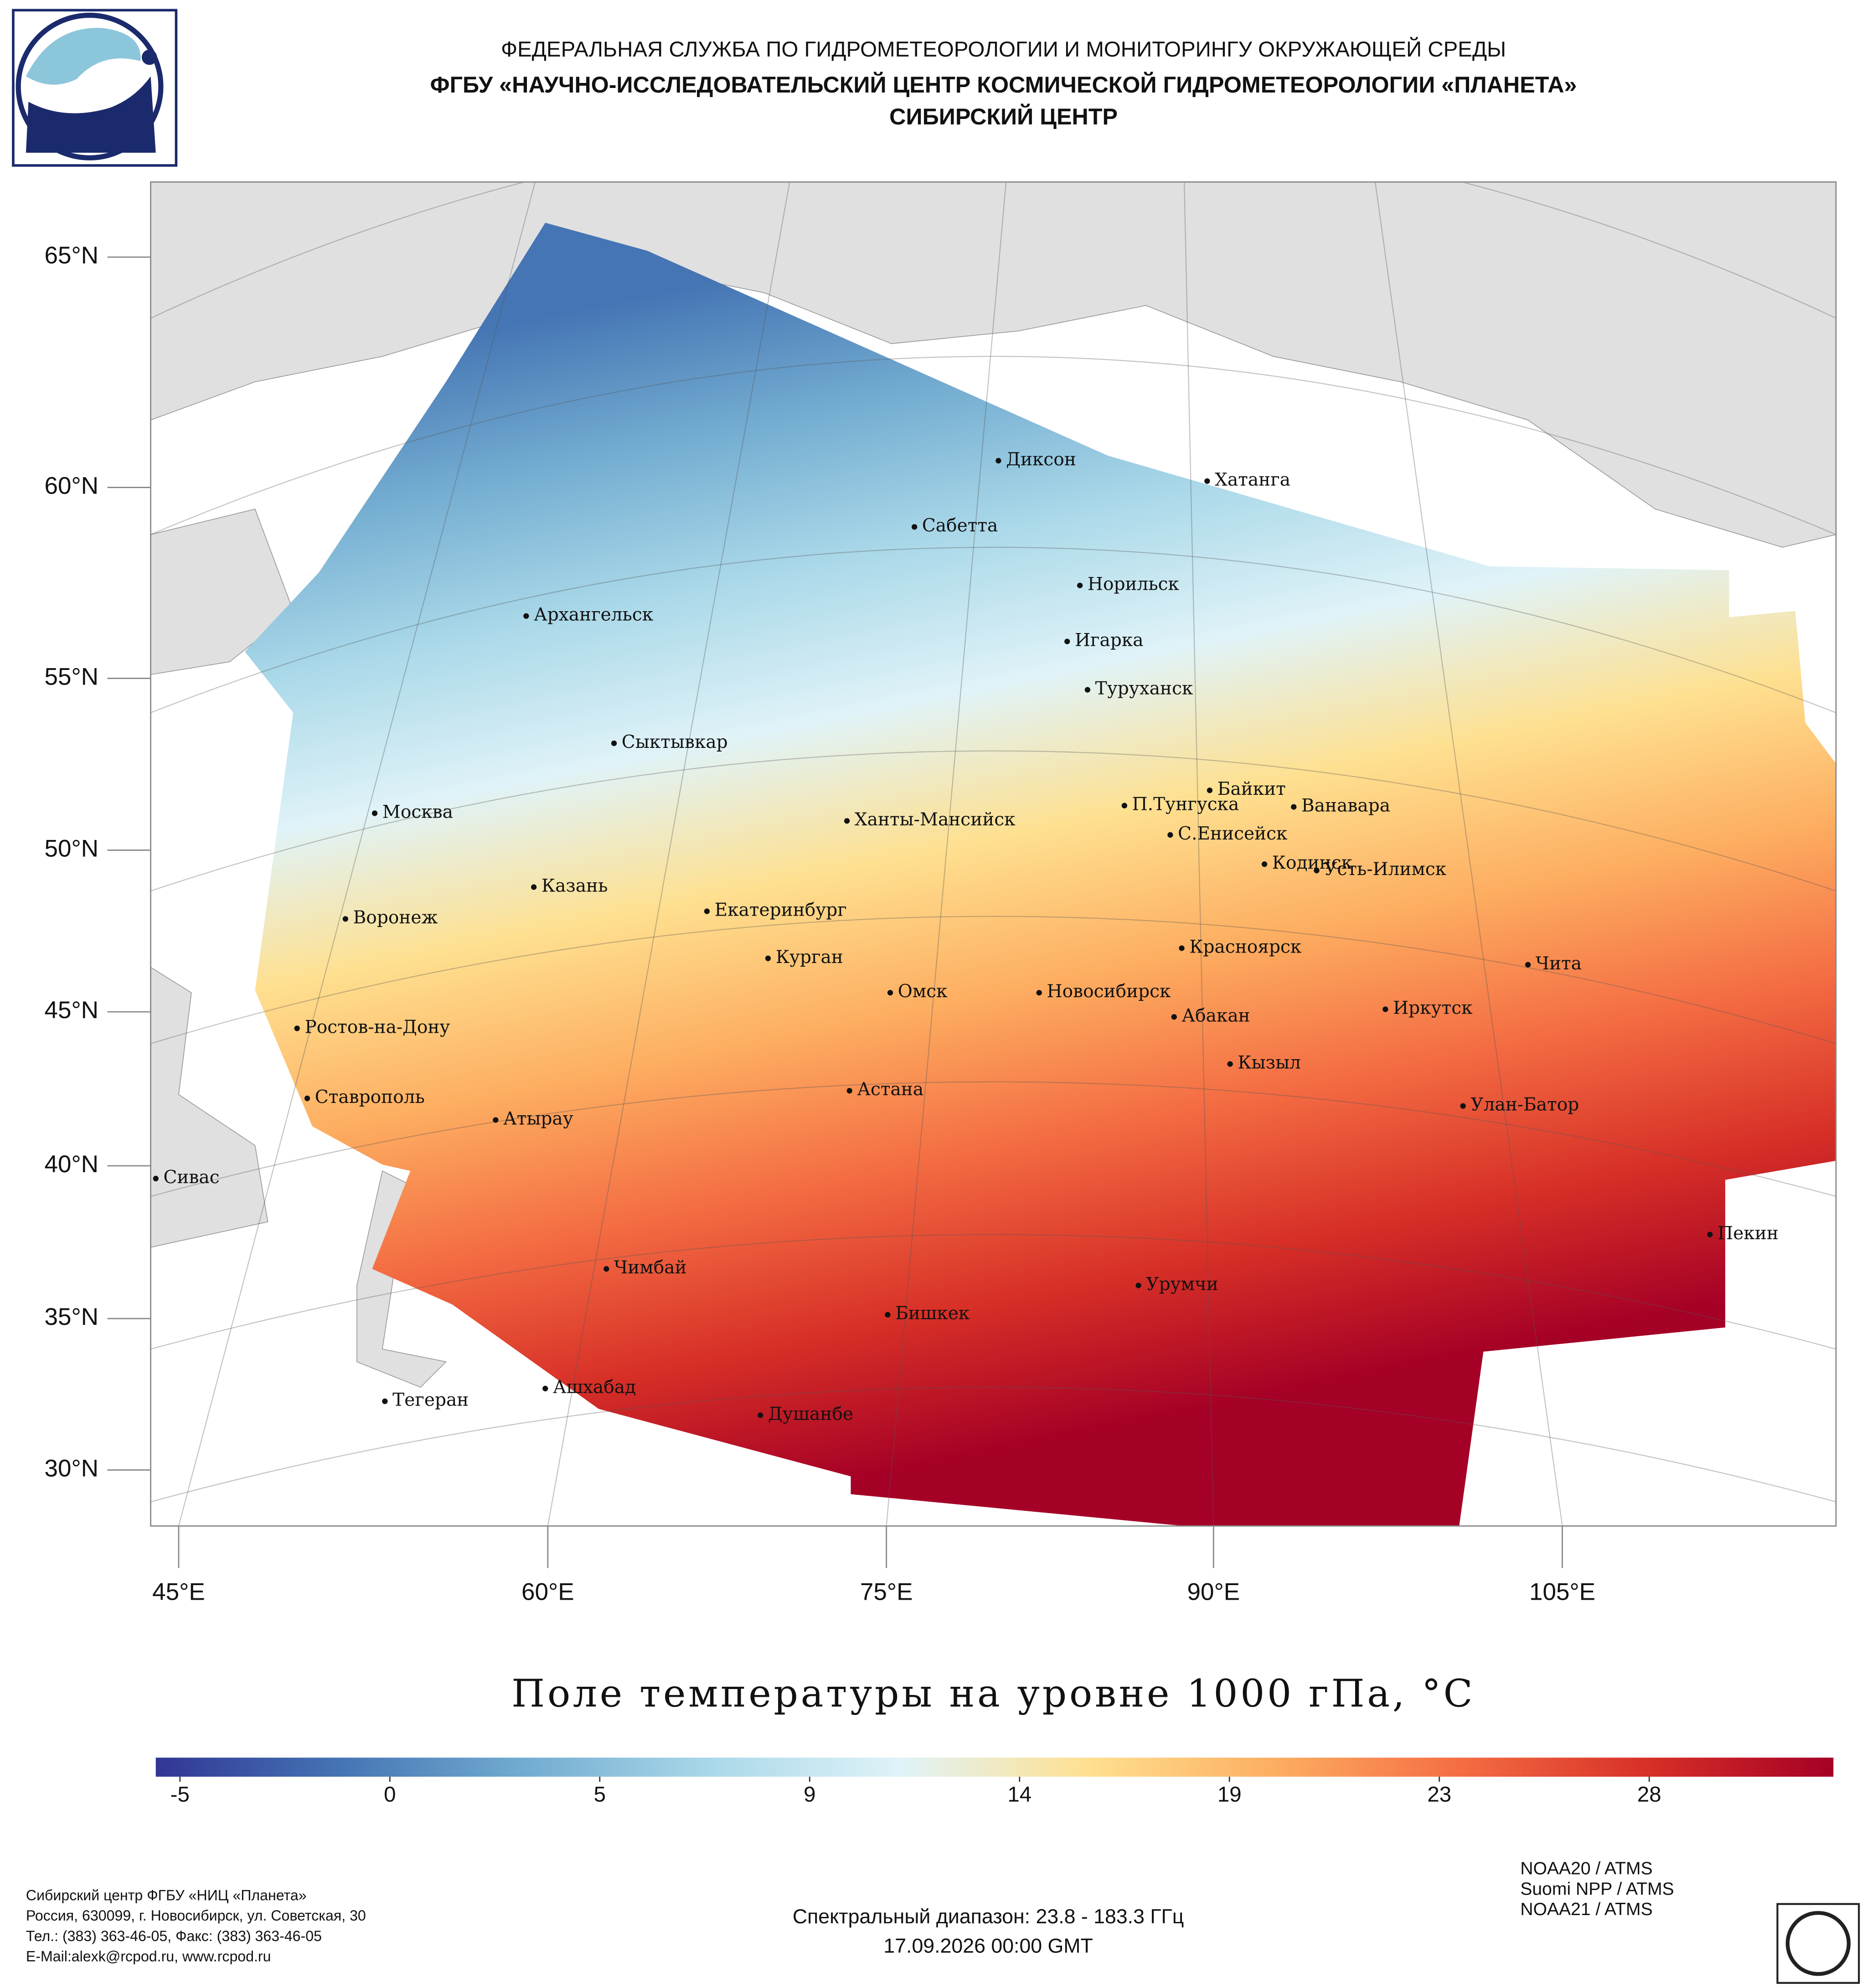  I want to click on center: СИБИРСКИЙ ЦЕНТР, so click(1003, 116).